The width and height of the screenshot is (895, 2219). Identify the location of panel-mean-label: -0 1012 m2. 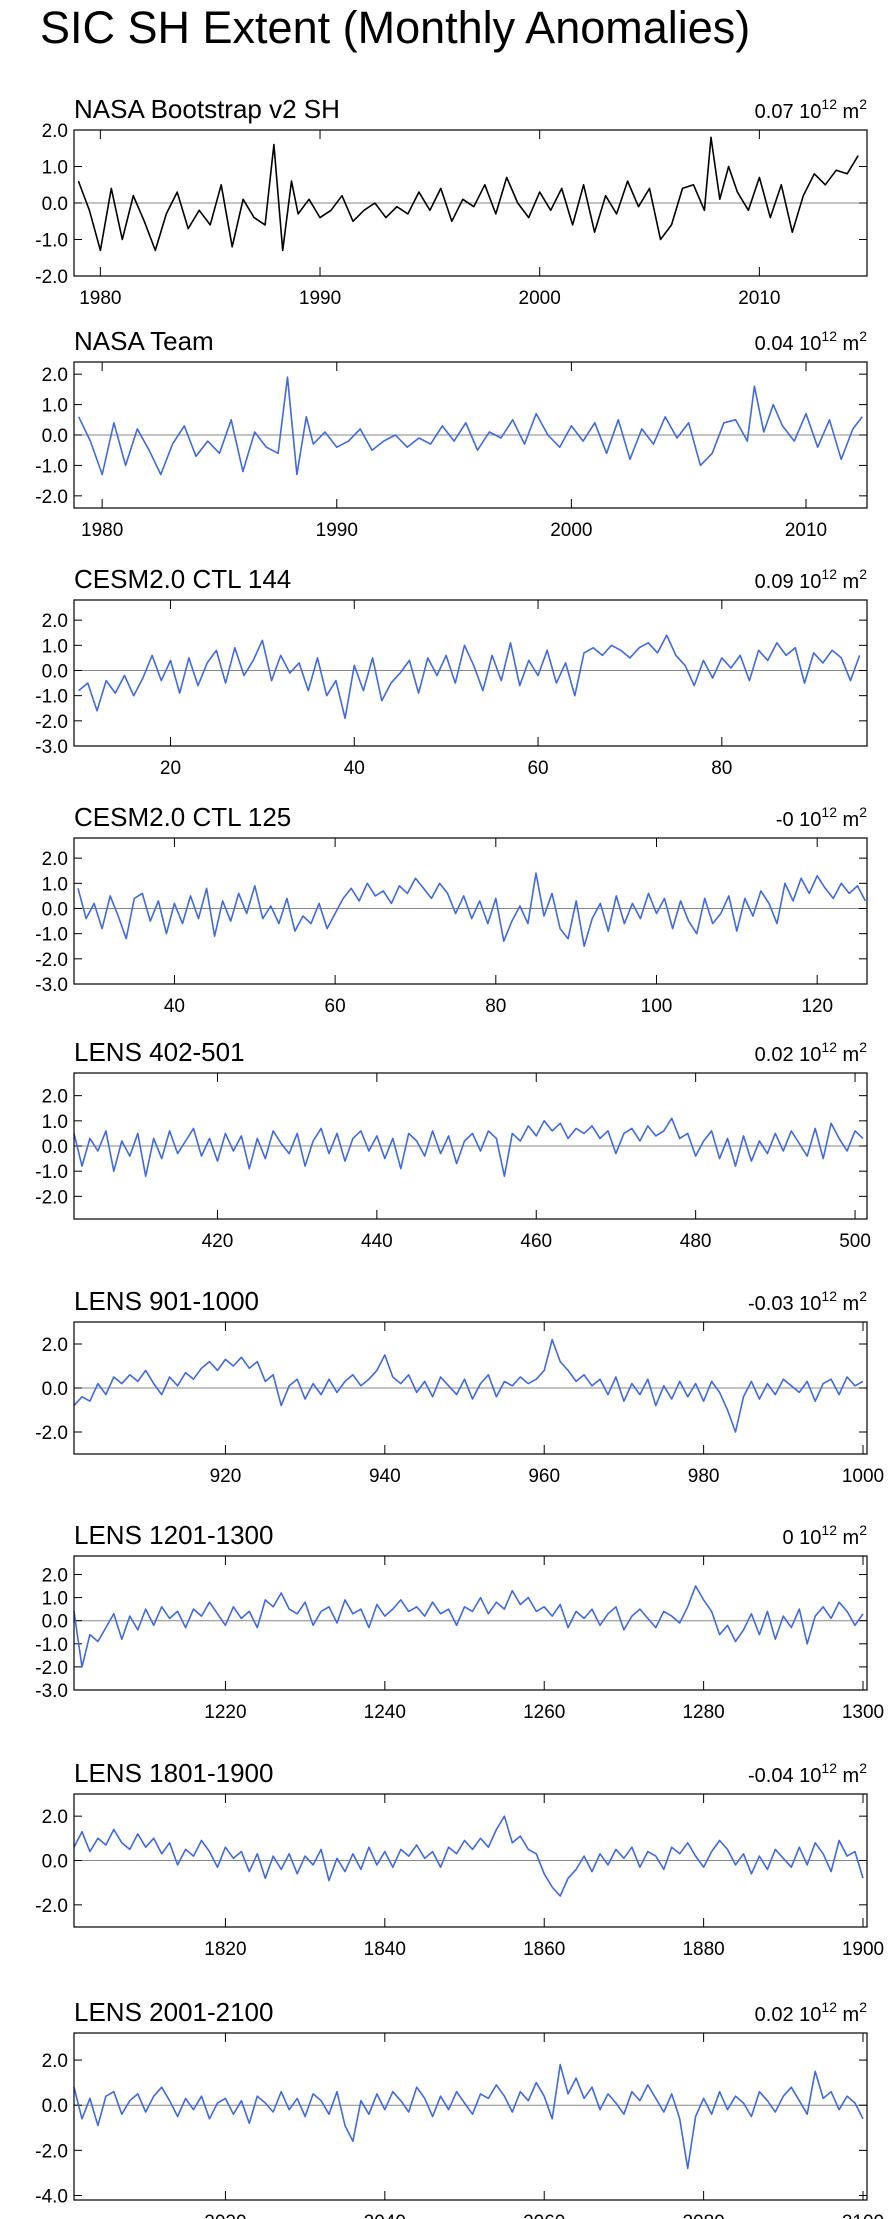
(821, 817).